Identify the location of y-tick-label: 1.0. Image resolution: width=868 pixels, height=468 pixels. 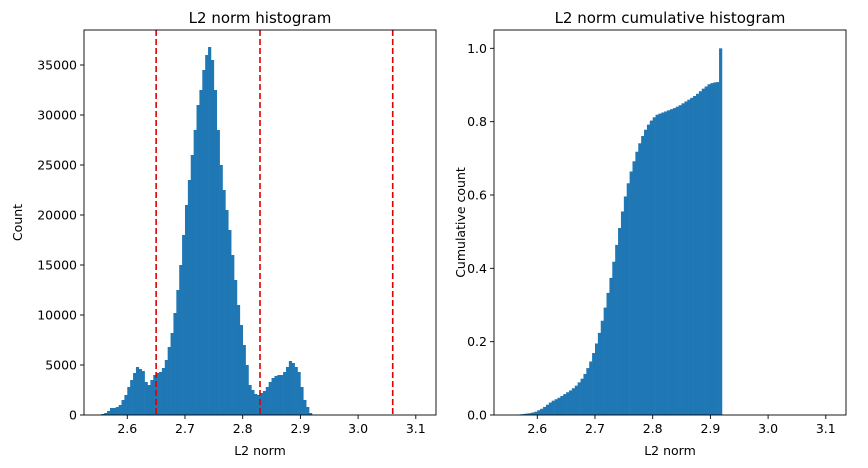
(477, 48).